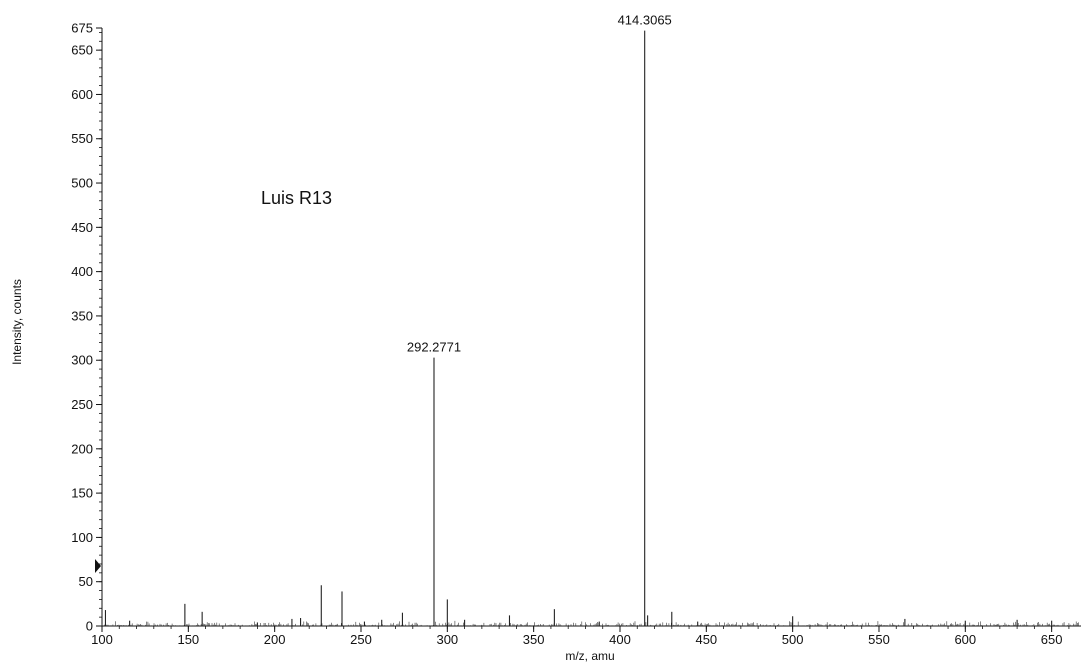 The height and width of the screenshot is (664, 1081). I want to click on x-axis-title: m/z, amu, so click(589, 656).